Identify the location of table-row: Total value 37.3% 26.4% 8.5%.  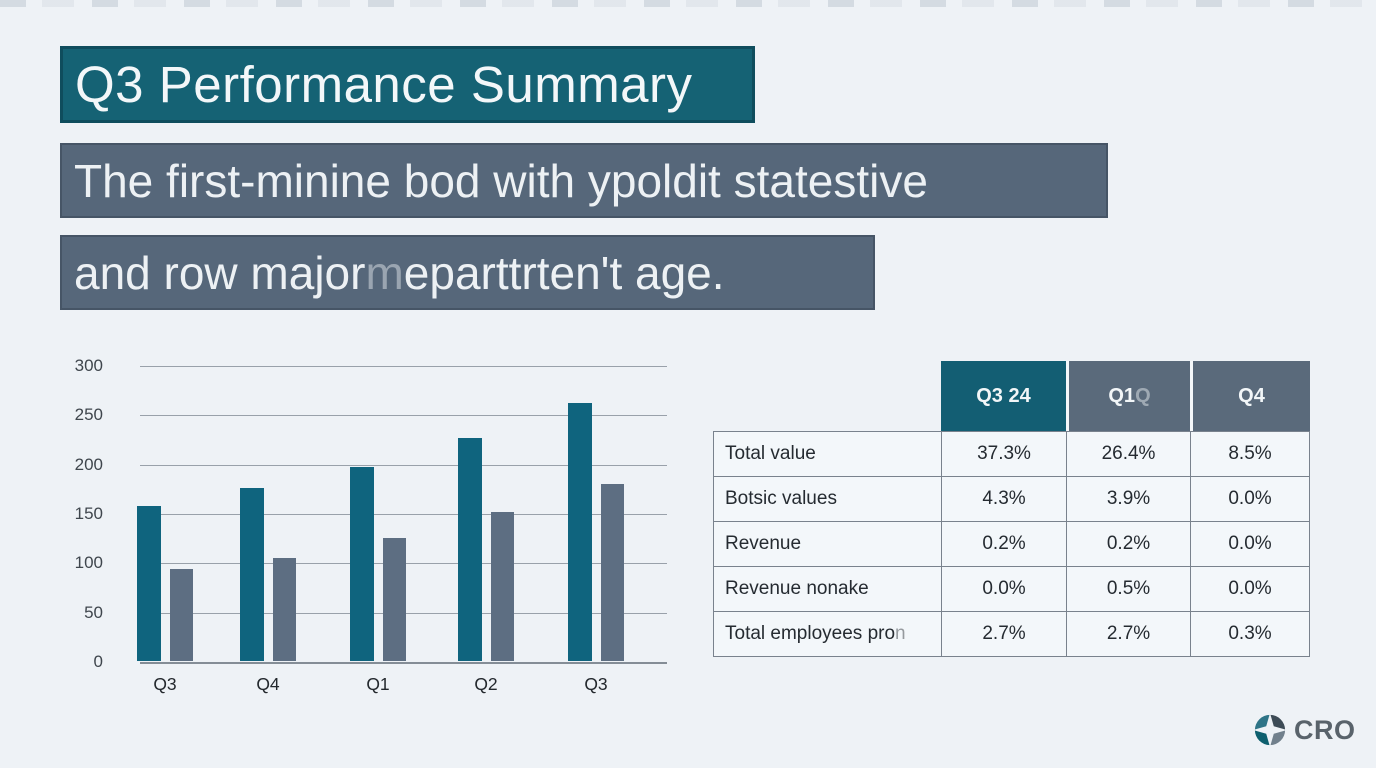
(1011, 454).